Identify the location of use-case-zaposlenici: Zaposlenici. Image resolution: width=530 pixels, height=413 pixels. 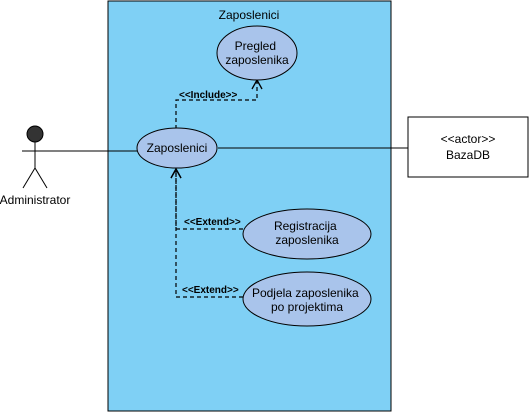
(177, 148).